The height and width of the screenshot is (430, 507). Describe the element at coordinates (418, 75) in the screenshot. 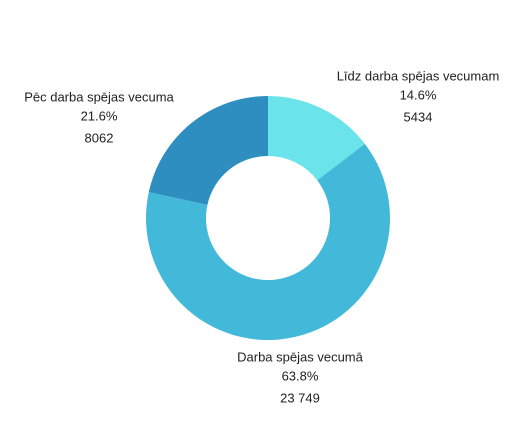

I see `segment-label: Līdz darba spējas vecumam` at that location.